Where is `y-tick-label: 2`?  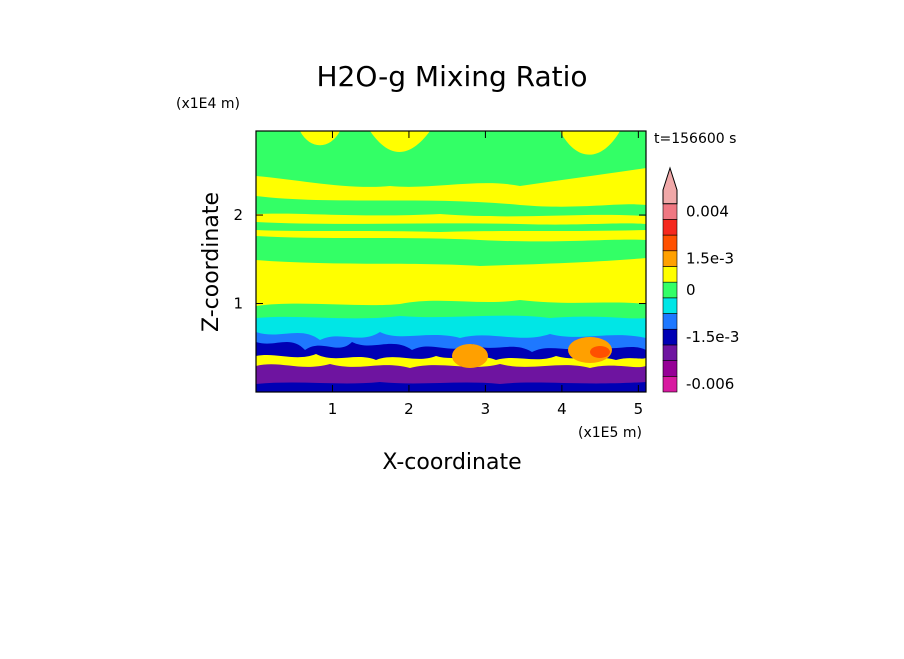 y-tick-label: 2 is located at coordinates (238, 215).